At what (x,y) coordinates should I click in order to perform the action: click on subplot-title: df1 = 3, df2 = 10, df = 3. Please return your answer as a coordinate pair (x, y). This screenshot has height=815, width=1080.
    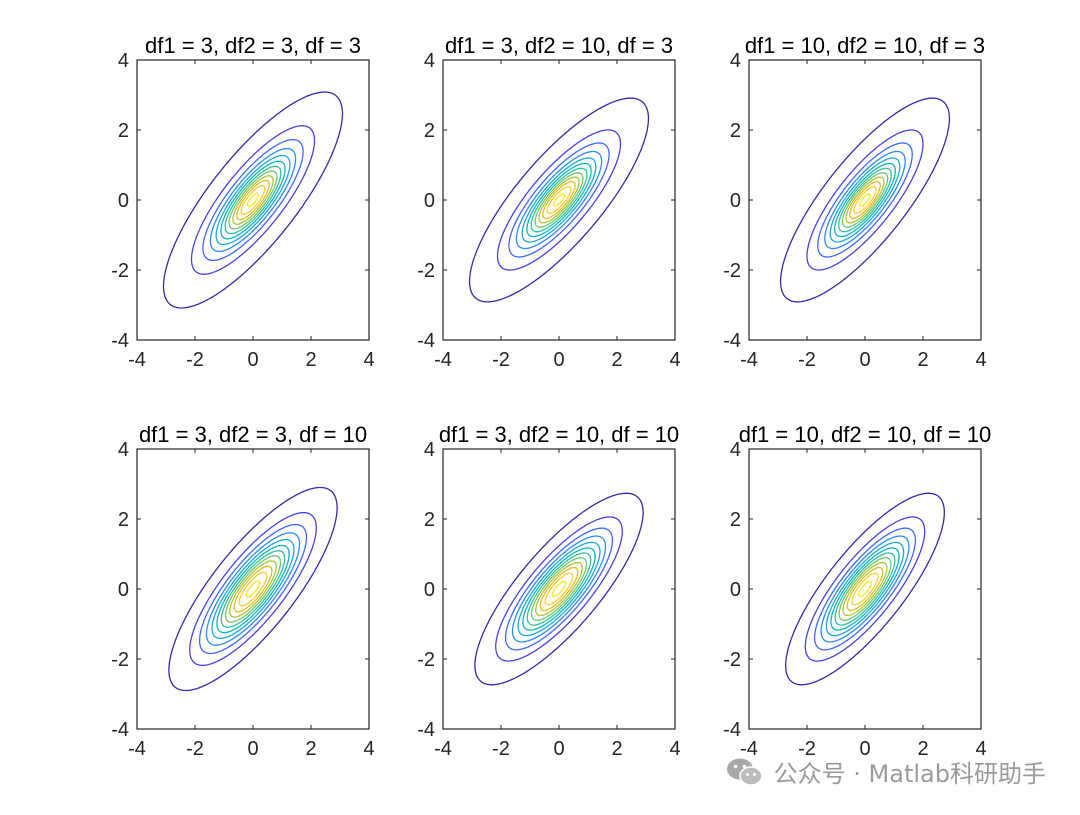
    Looking at the image, I should click on (559, 45).